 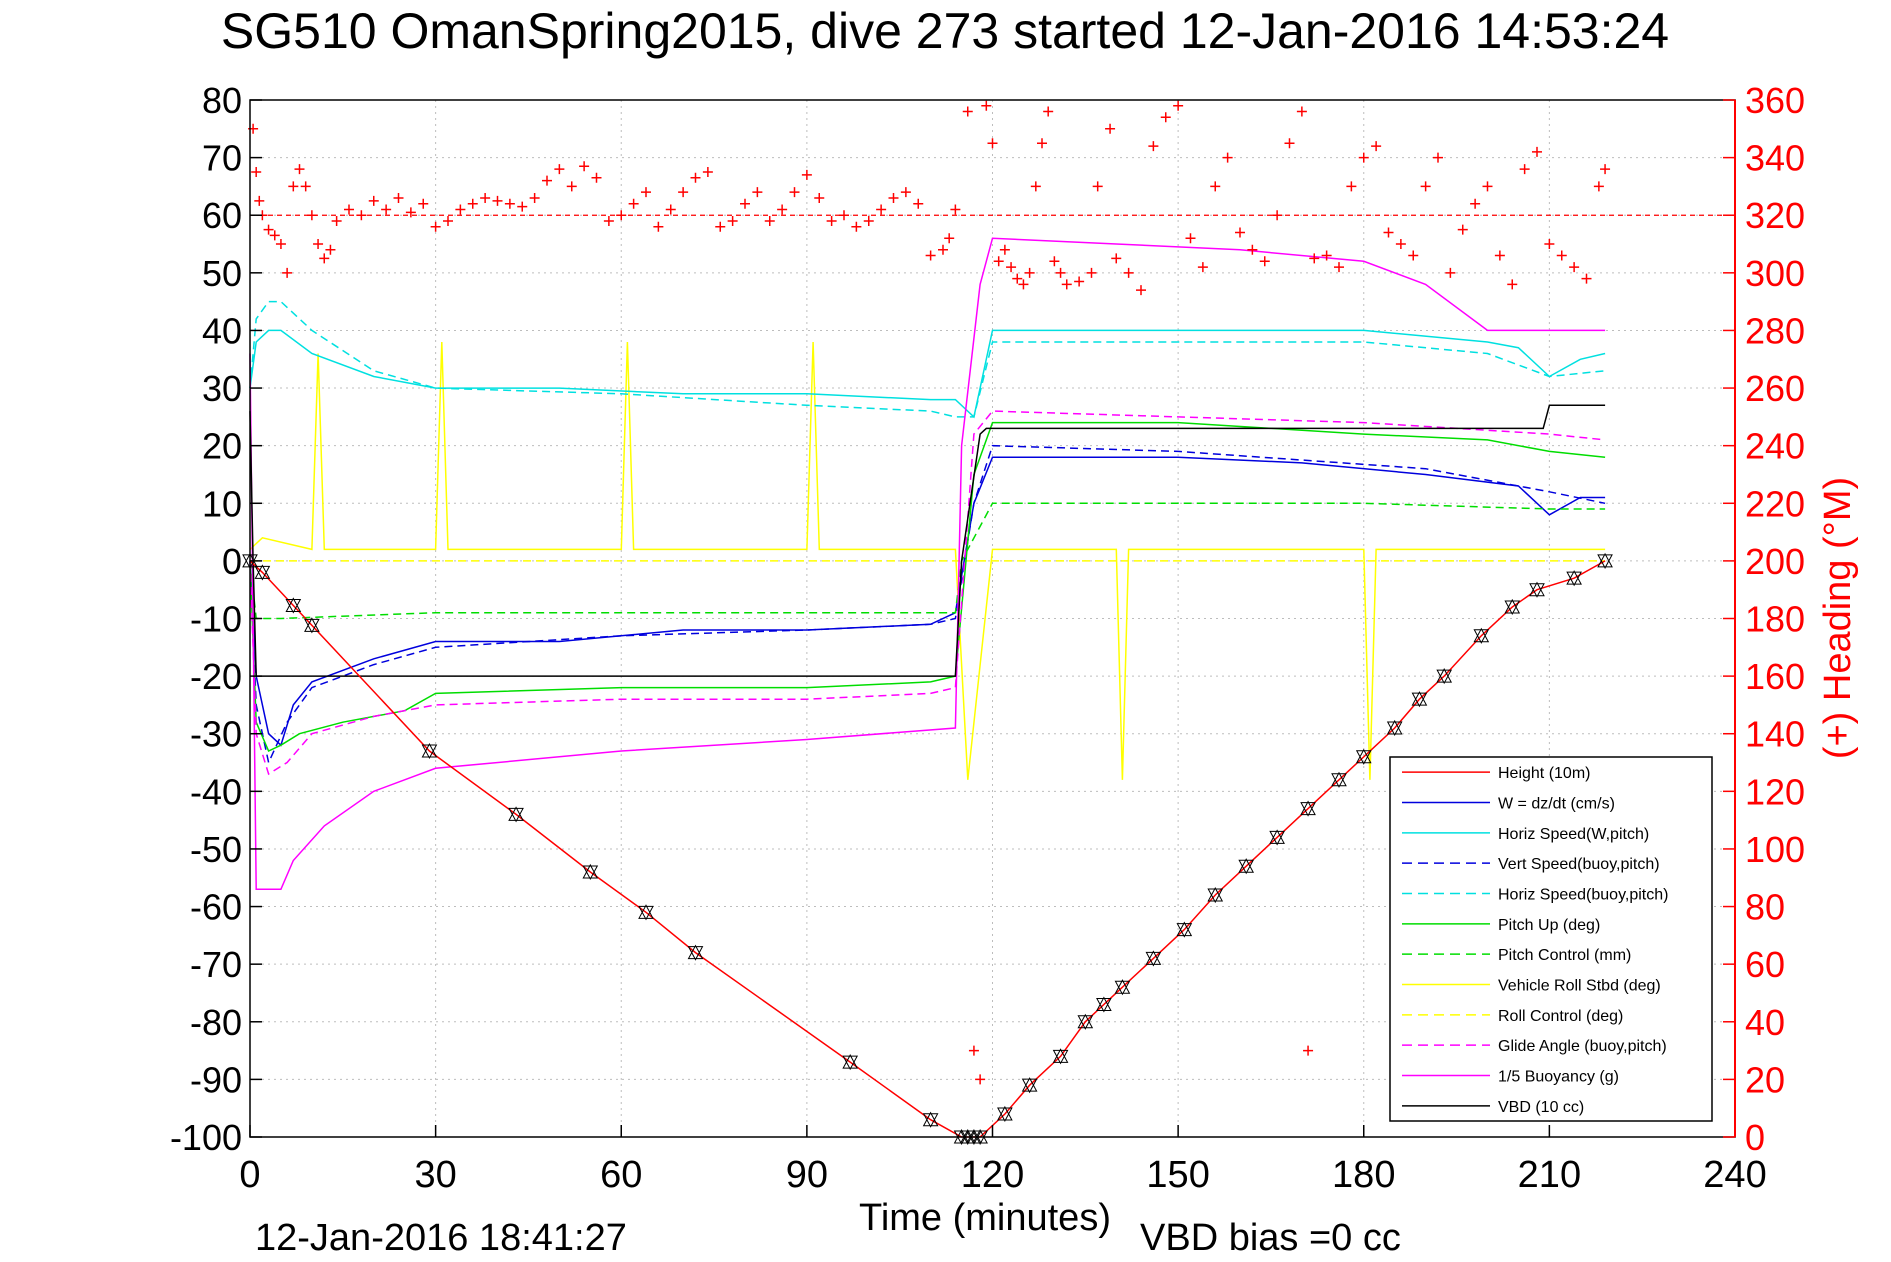 What do you see at coordinates (1775, 215) in the screenshot?
I see `y2-tick-label: 320` at bounding box center [1775, 215].